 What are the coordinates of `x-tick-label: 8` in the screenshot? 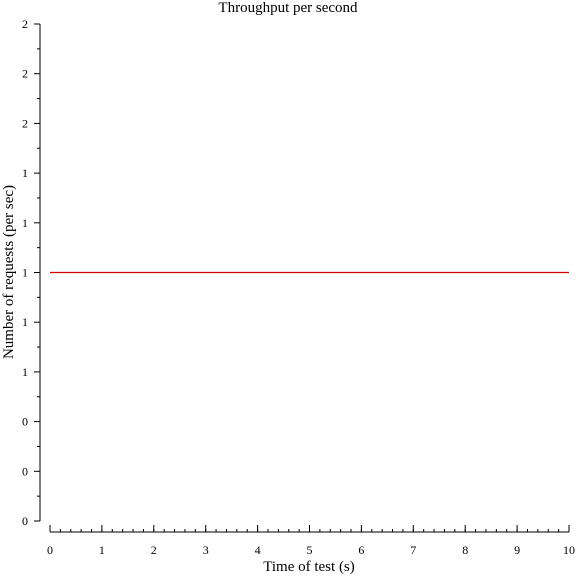 It's located at (465, 550).